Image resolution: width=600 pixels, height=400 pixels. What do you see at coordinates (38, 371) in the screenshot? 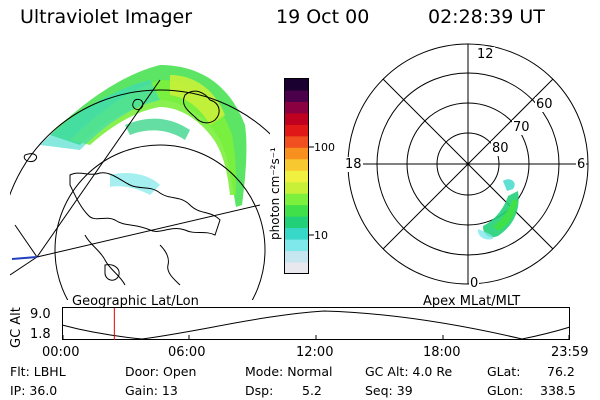
I see `filter-info: Flt: LBHL` at bounding box center [38, 371].